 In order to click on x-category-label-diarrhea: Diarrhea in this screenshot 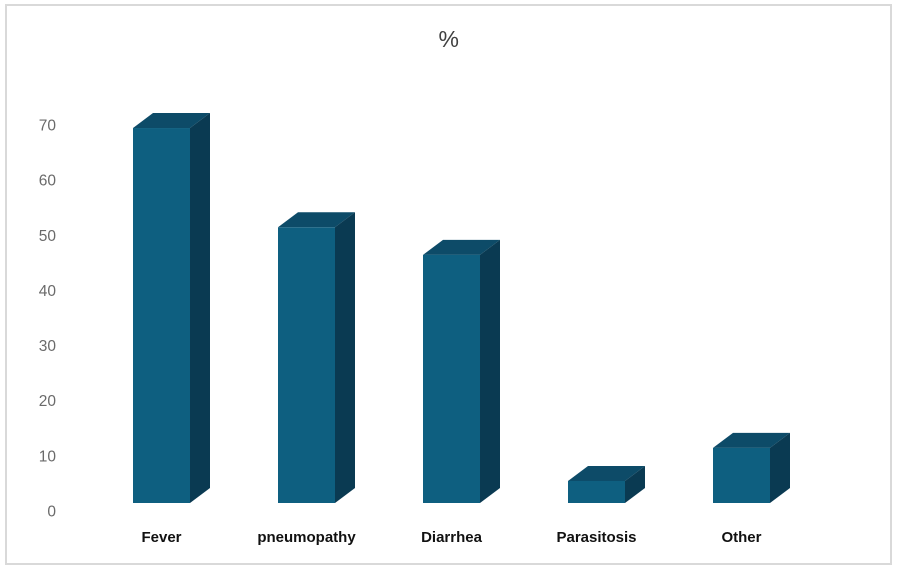, I will do `click(452, 537)`.